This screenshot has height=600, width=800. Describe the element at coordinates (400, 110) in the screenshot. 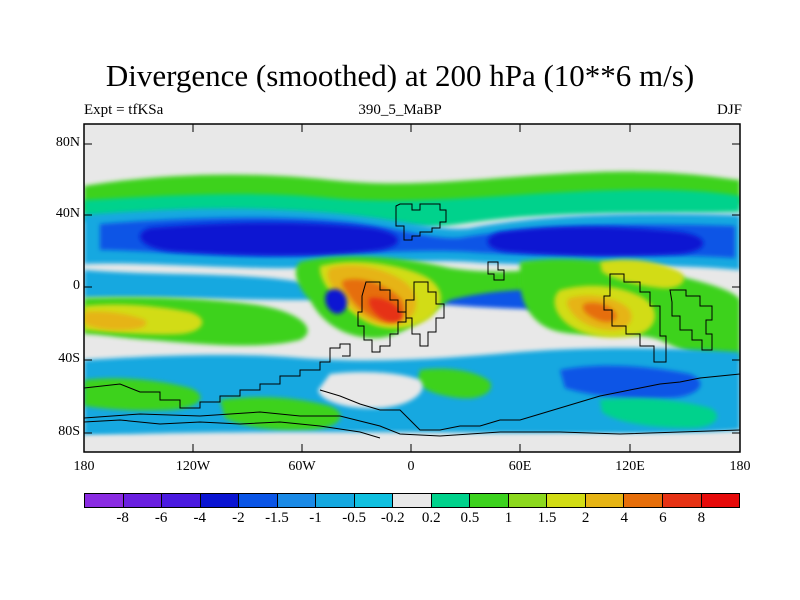

I see `run-label: 390_5_MaBP` at that location.